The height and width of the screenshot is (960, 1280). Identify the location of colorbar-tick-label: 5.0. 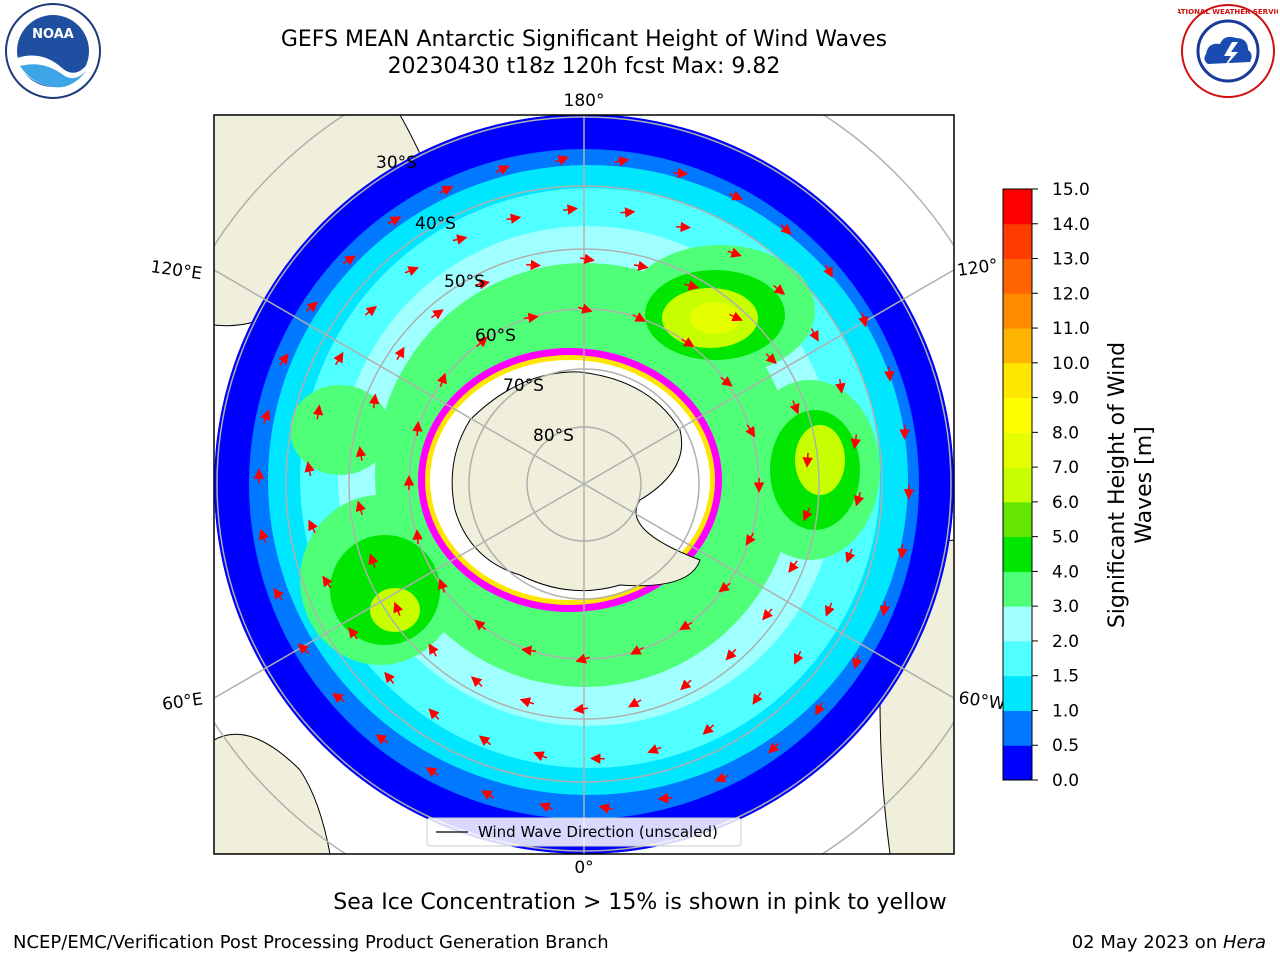
(1065, 538).